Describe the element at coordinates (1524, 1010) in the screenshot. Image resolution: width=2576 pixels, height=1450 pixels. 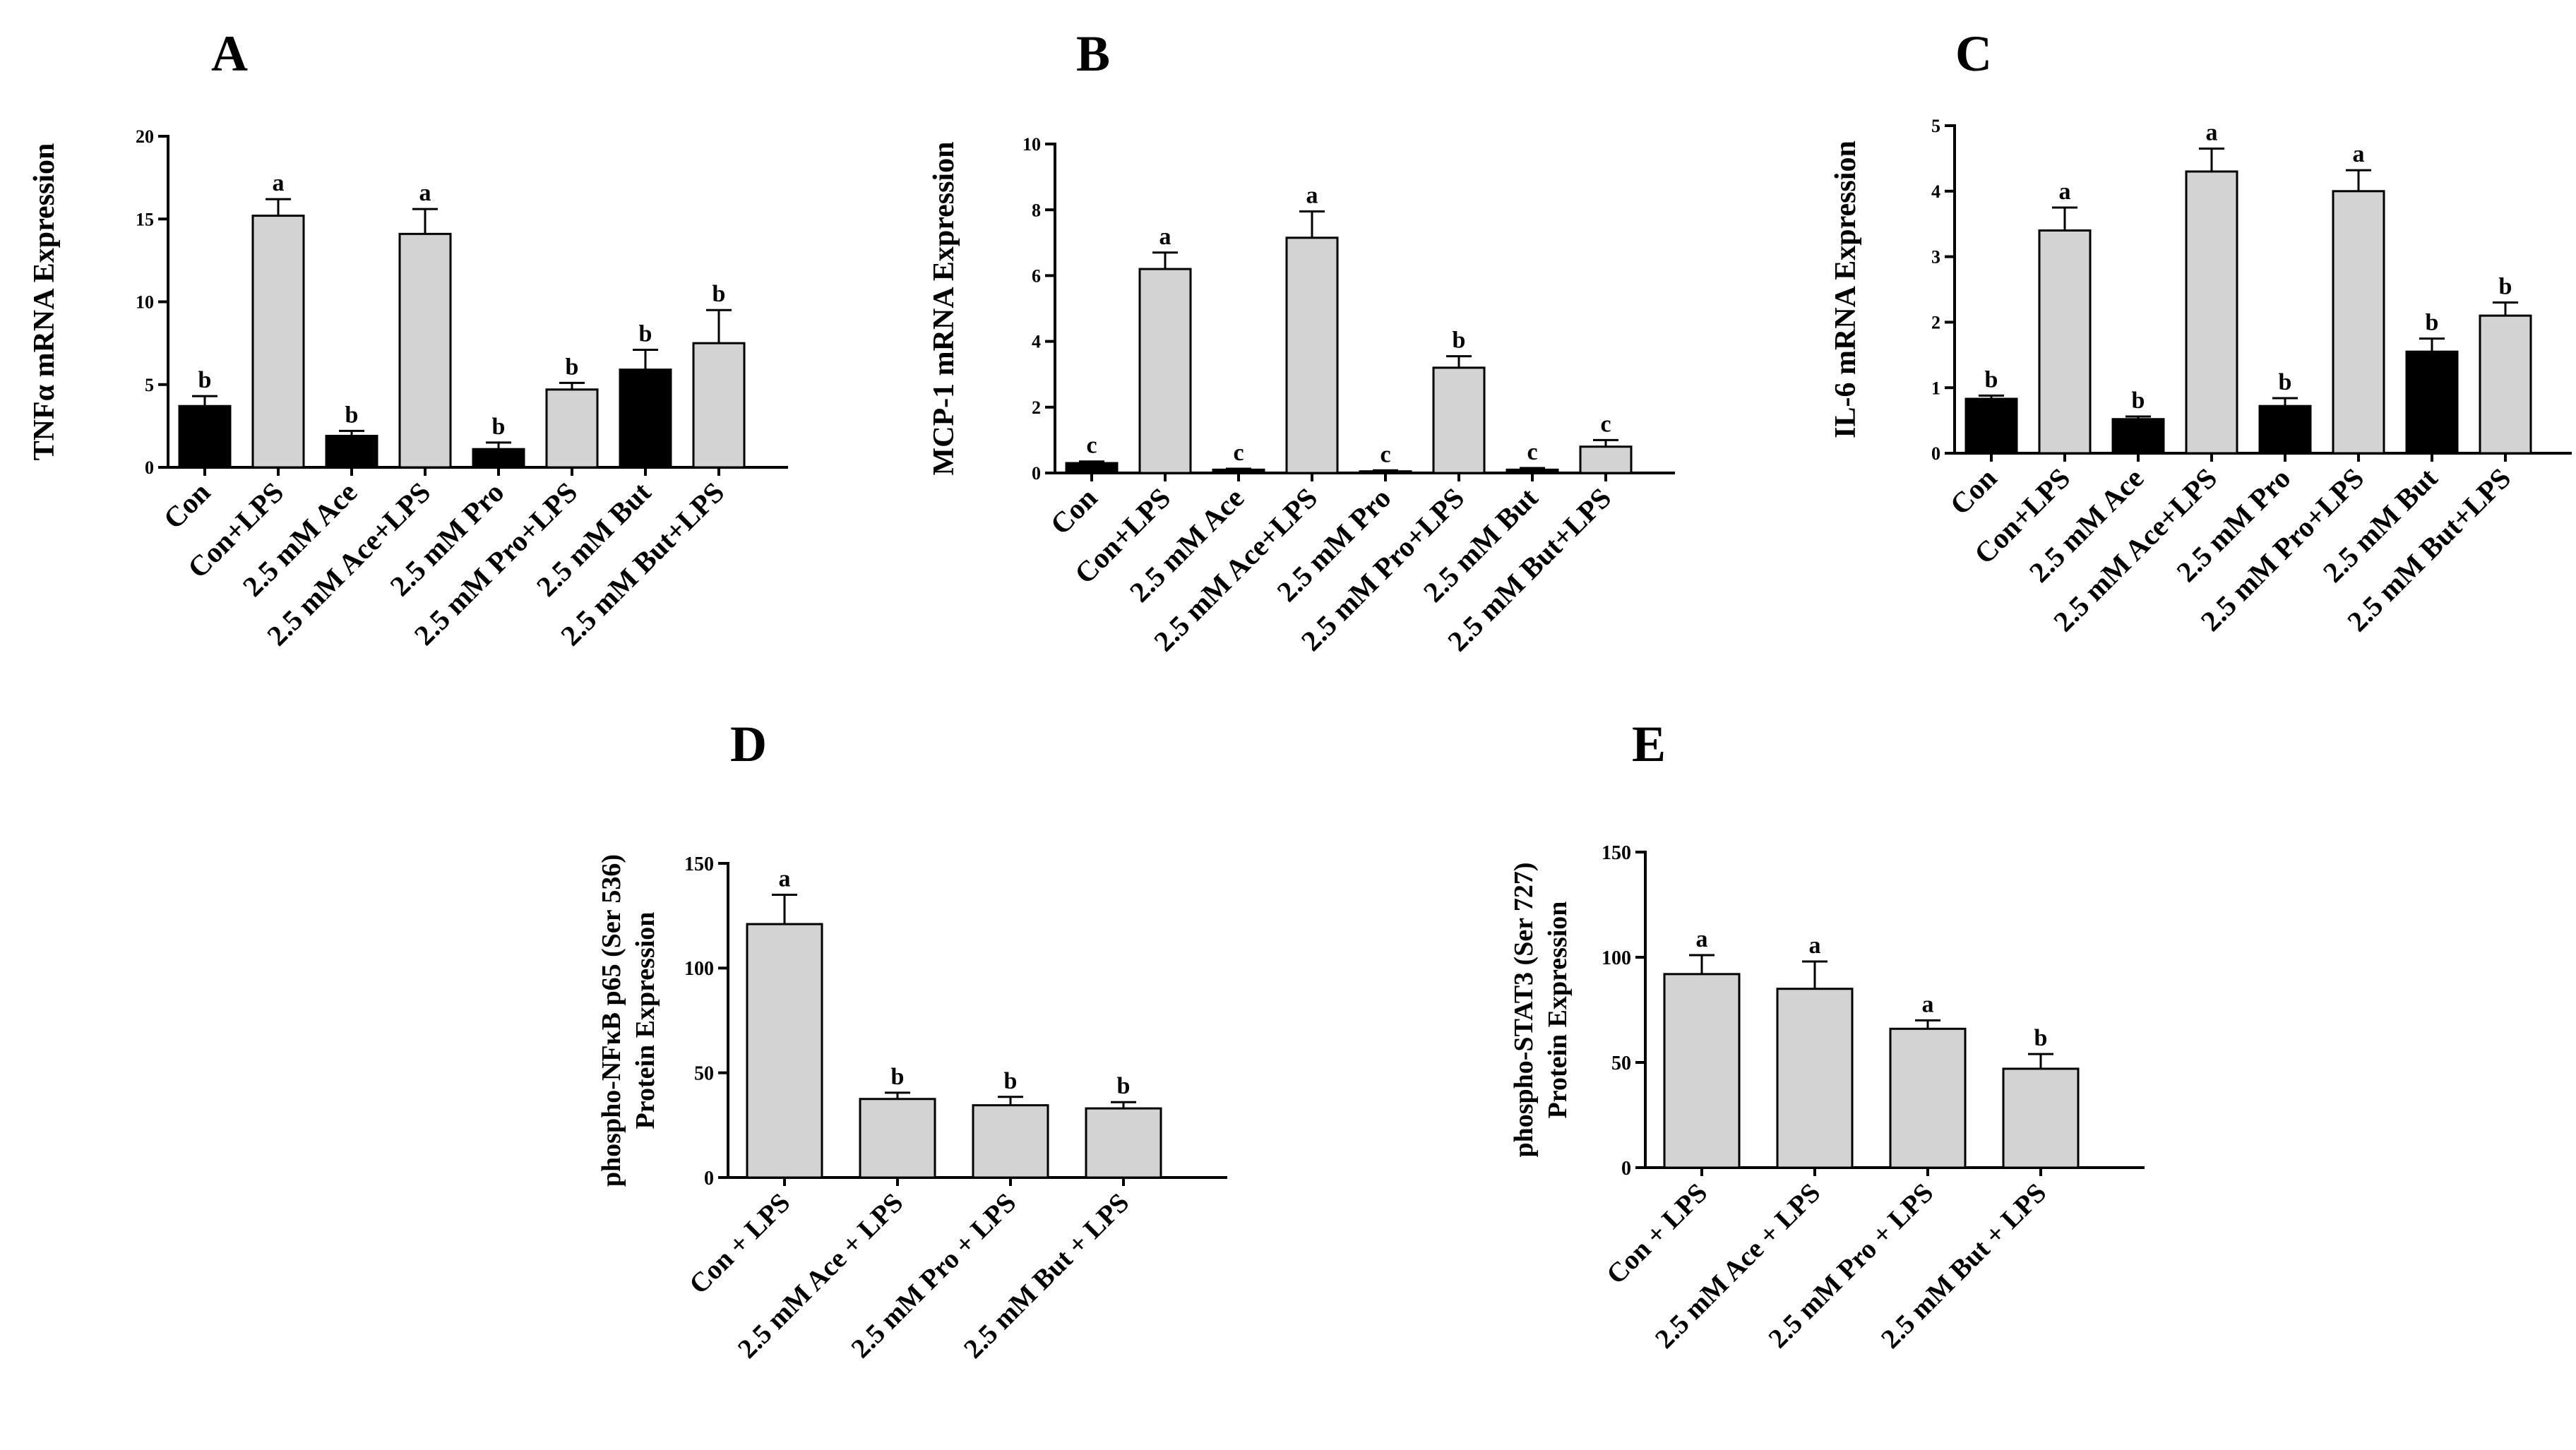
I see `y-axis-label: phospho-STAT3 (Ser 727)` at that location.